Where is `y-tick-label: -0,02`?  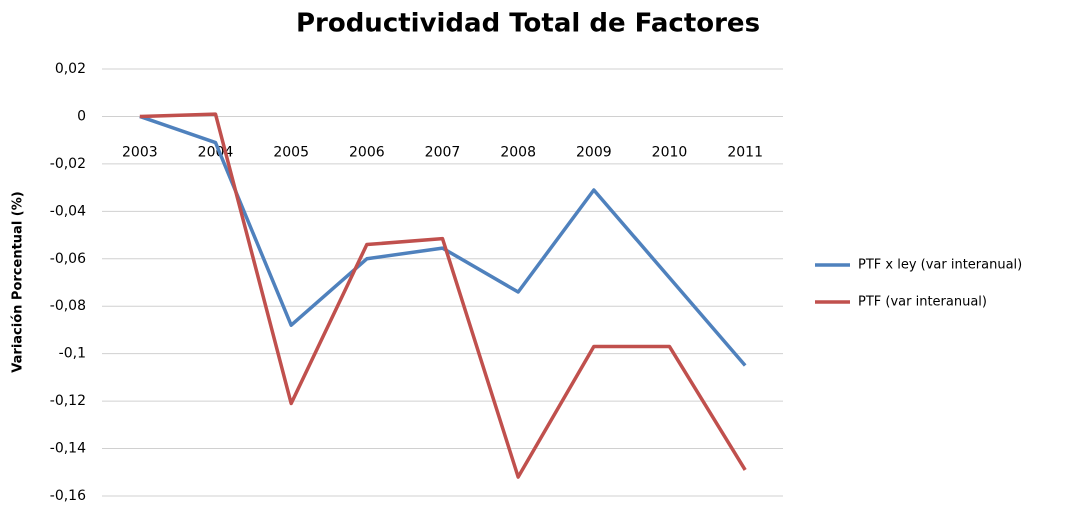 y-tick-label: -0,02 is located at coordinates (68, 164).